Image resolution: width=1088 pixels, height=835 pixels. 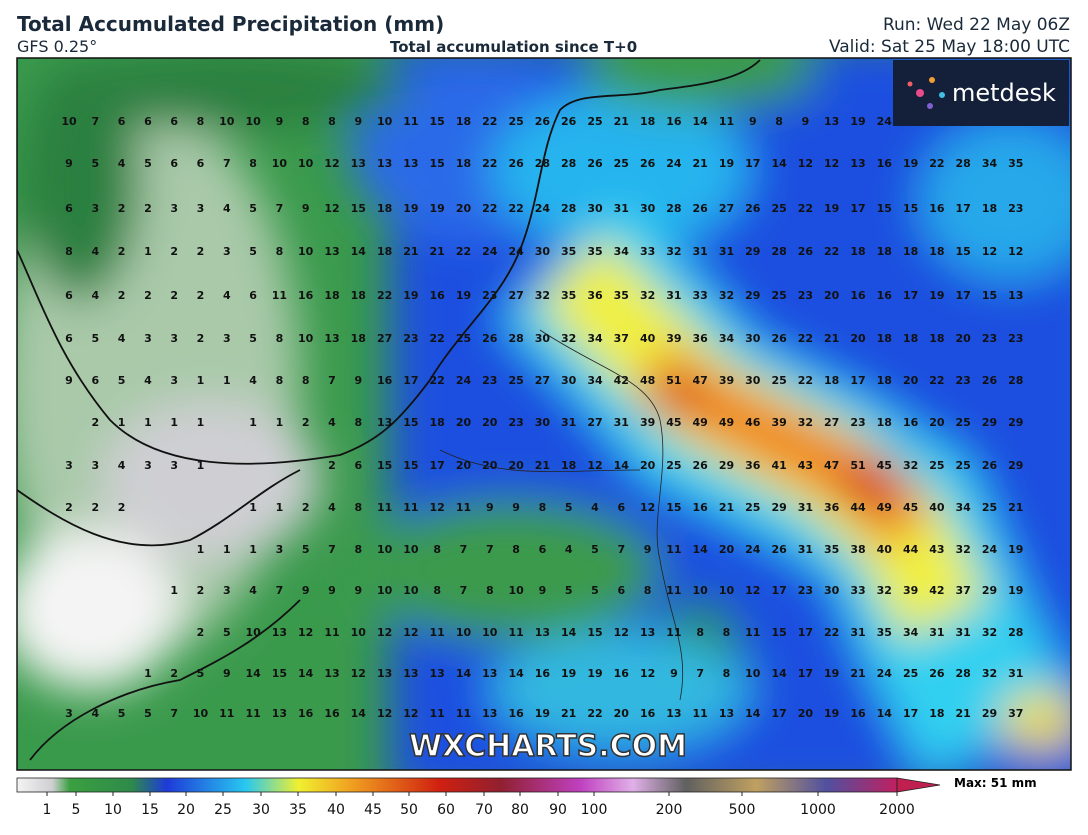 I want to click on grid-value: 26, so click(x=569, y=121).